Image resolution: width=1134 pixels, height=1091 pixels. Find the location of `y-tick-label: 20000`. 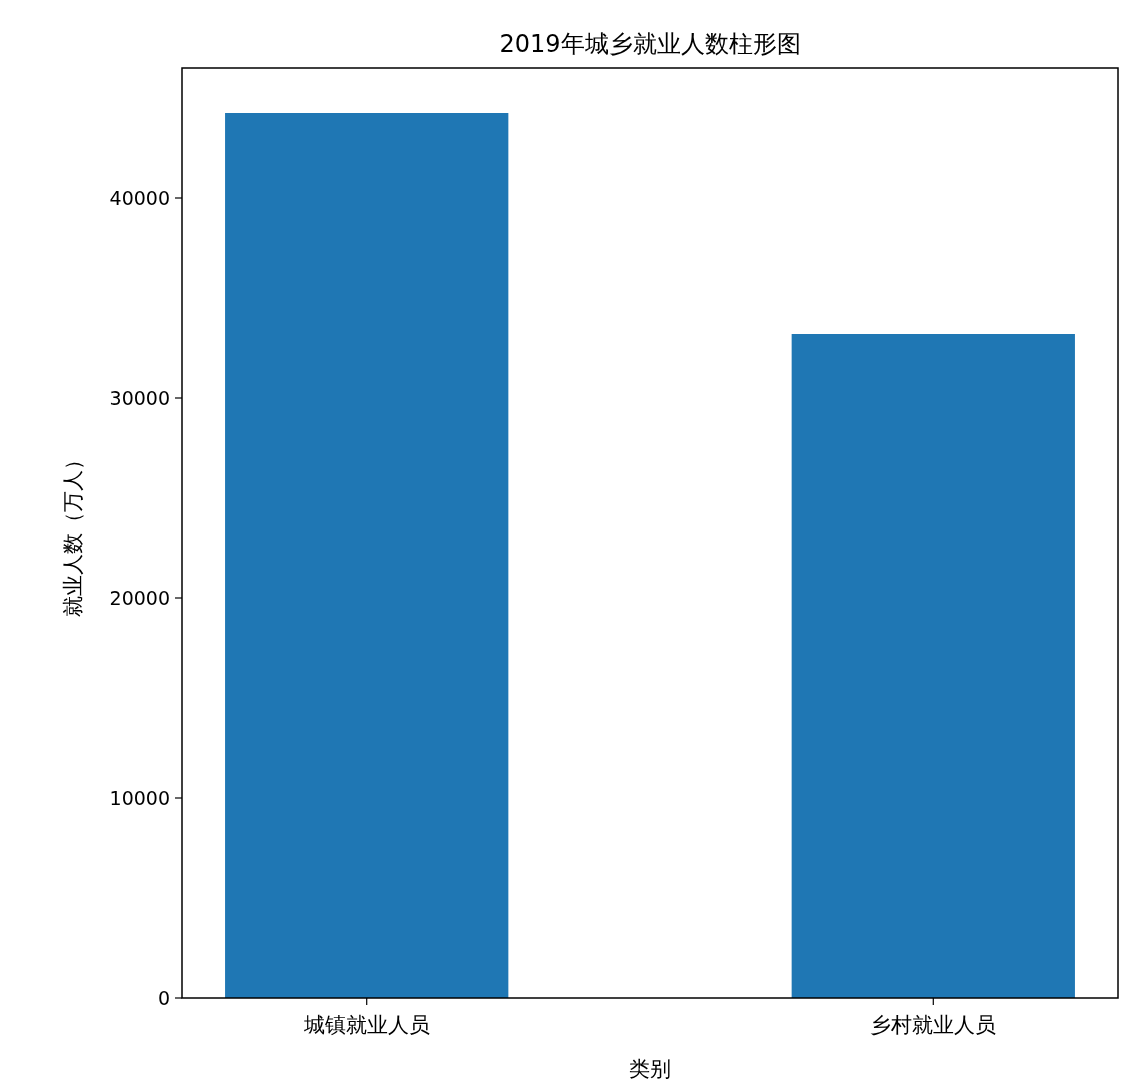

y-tick-label: 20000 is located at coordinates (139, 598).